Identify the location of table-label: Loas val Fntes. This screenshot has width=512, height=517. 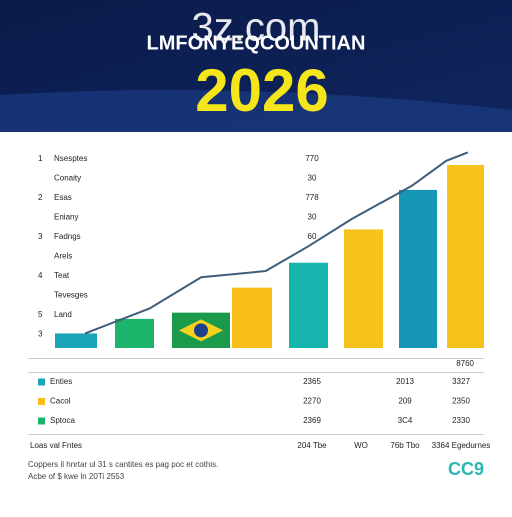
(56, 445).